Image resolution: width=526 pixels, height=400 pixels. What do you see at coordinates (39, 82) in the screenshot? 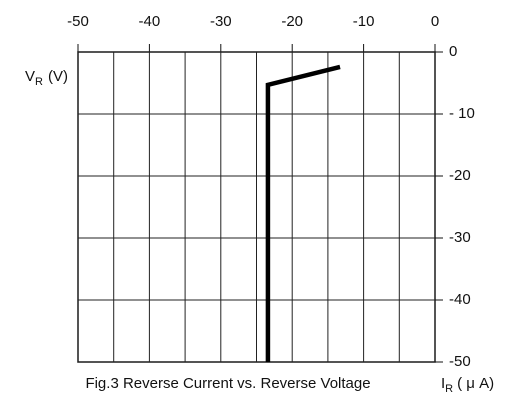
I see `y-subscript: R` at bounding box center [39, 82].